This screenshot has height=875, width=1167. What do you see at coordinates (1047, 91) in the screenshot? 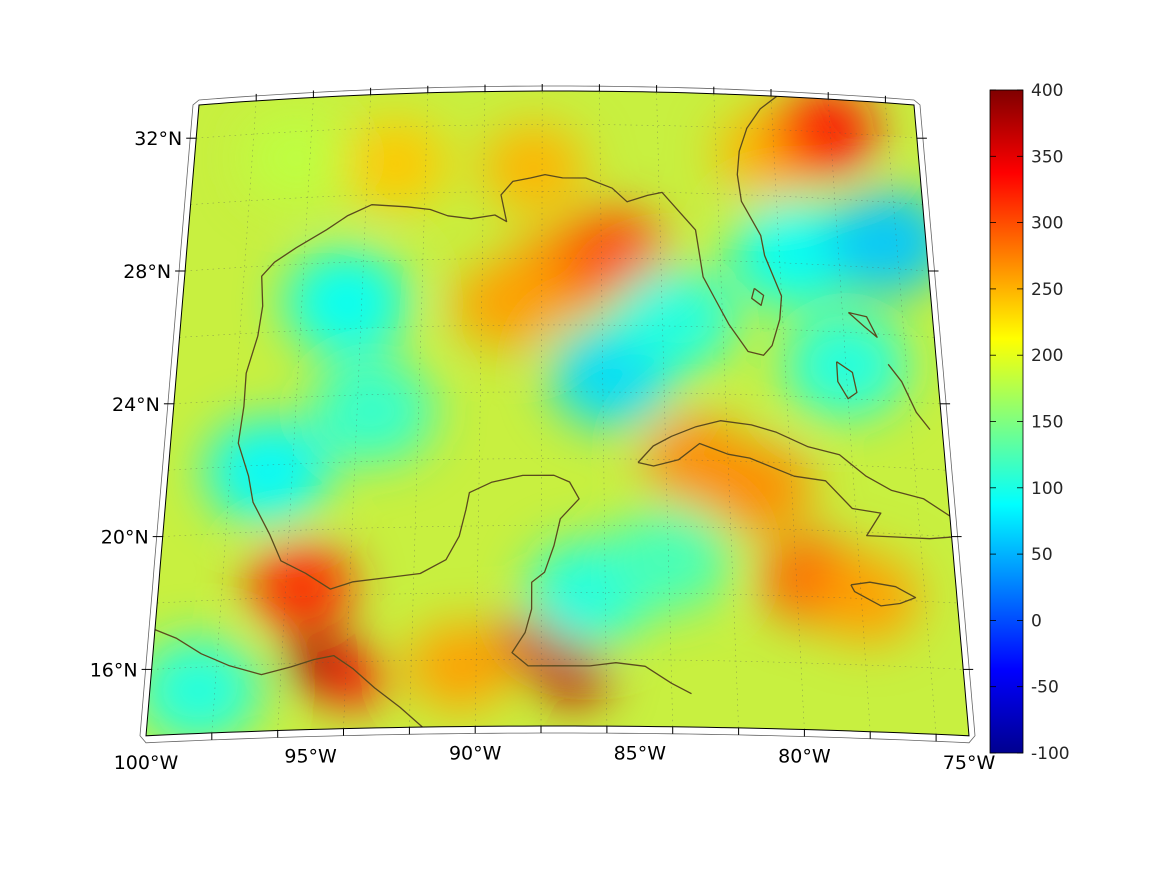
I see `colorbar-label: 400` at bounding box center [1047, 91].